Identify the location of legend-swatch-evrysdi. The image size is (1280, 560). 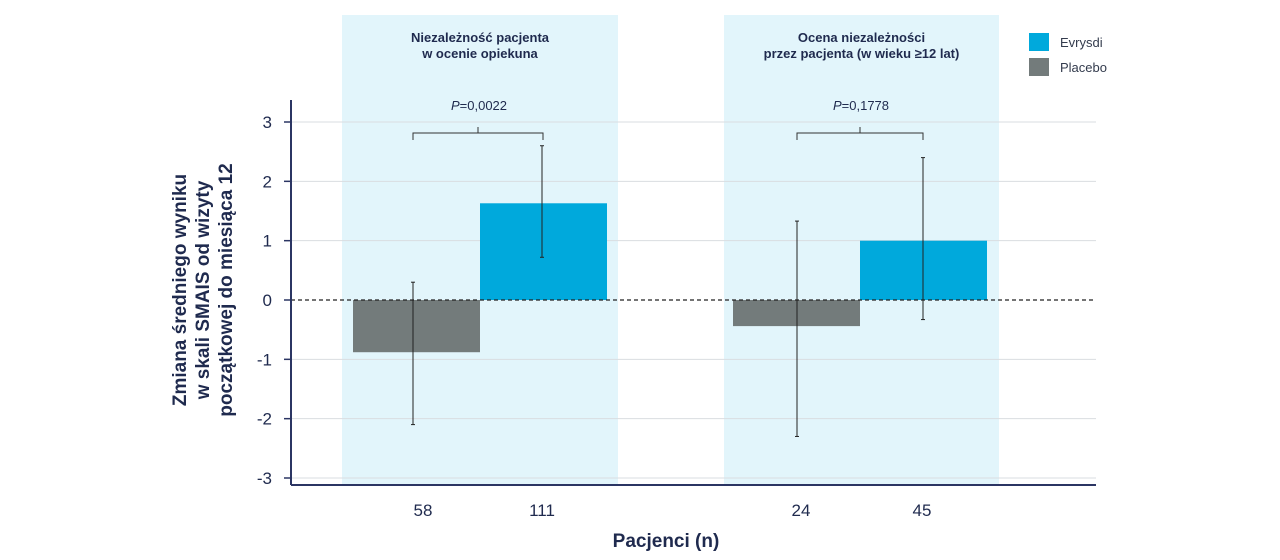
(1039, 42).